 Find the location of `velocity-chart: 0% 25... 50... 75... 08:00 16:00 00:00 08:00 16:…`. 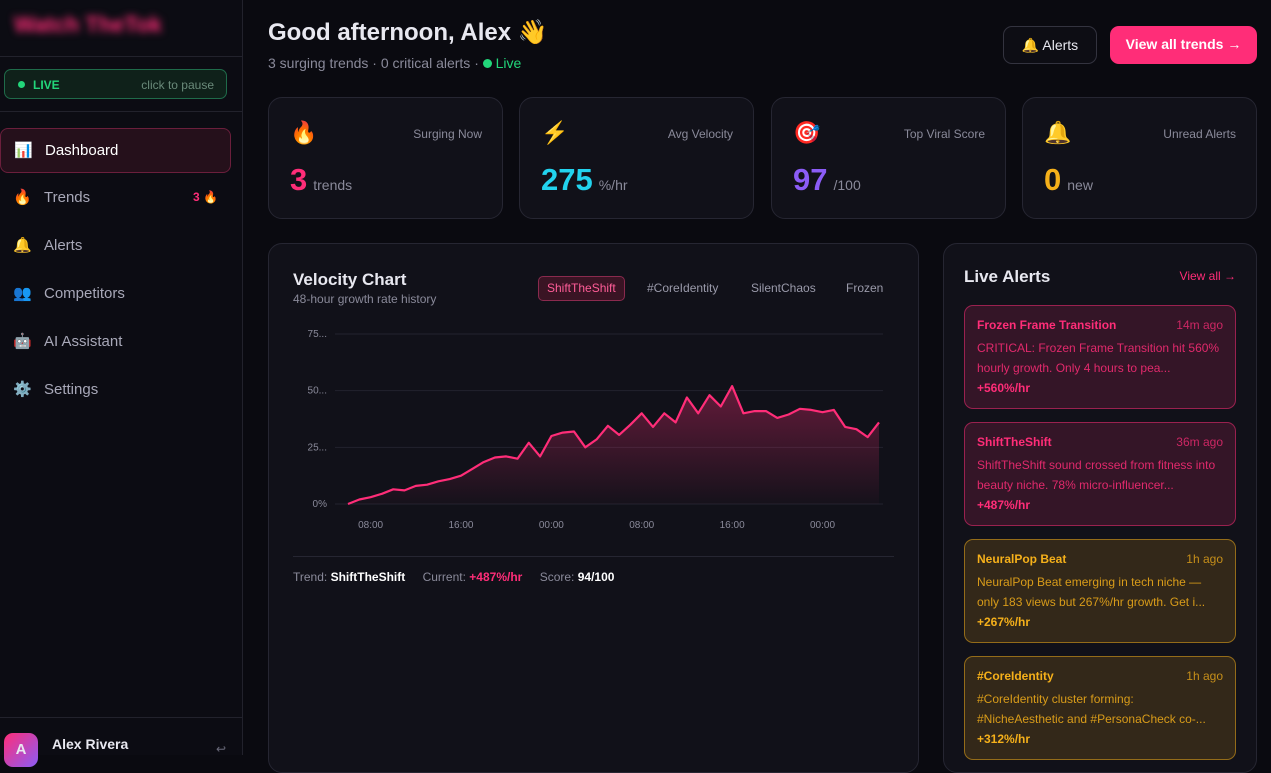

velocity-chart: 0% 25... 50... 75... 08:00 16:00 00:00 08:00 16:… is located at coordinates (595, 430).